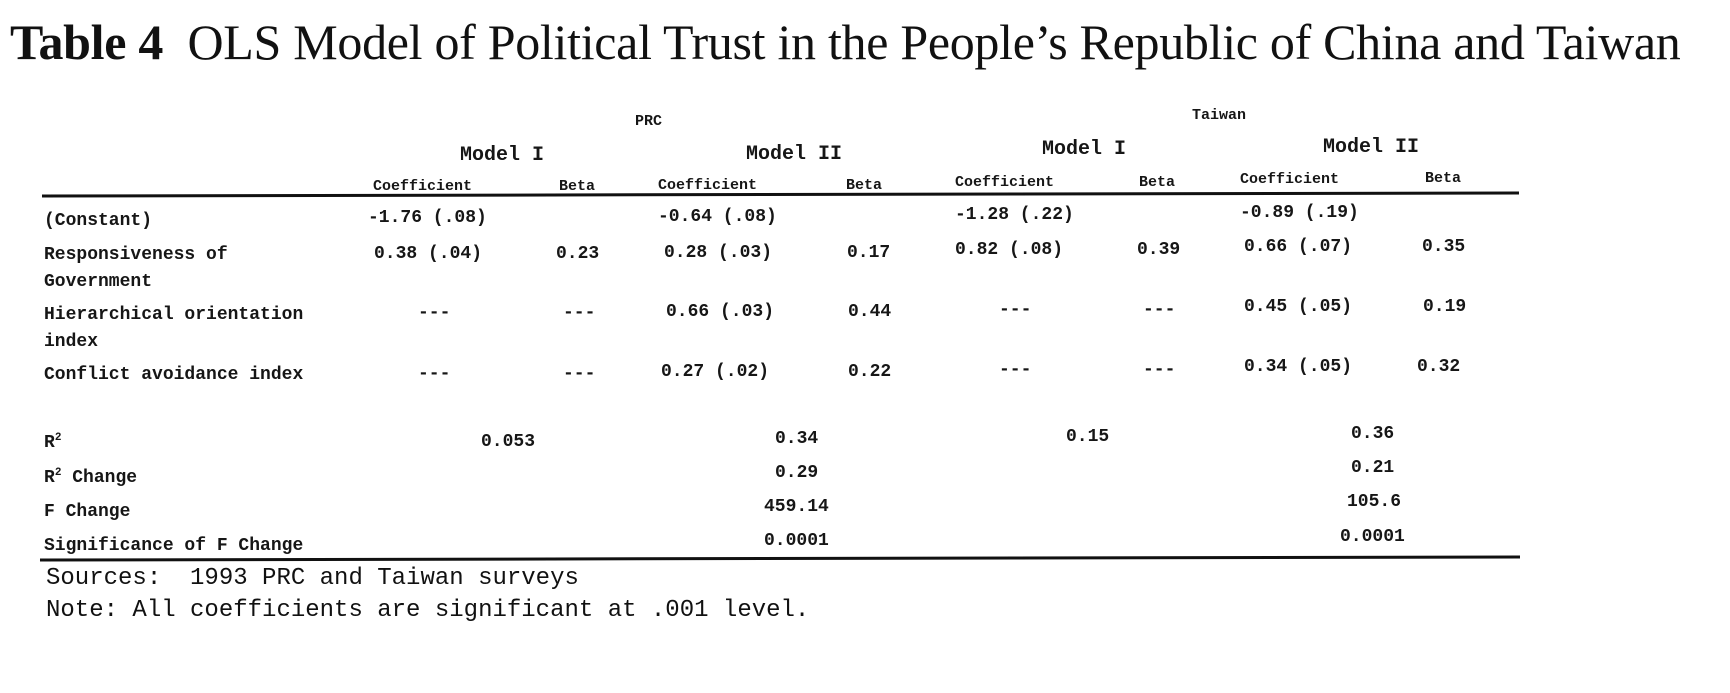 This screenshot has height=693, width=1730. I want to click on cell: 459.14, so click(796, 507).